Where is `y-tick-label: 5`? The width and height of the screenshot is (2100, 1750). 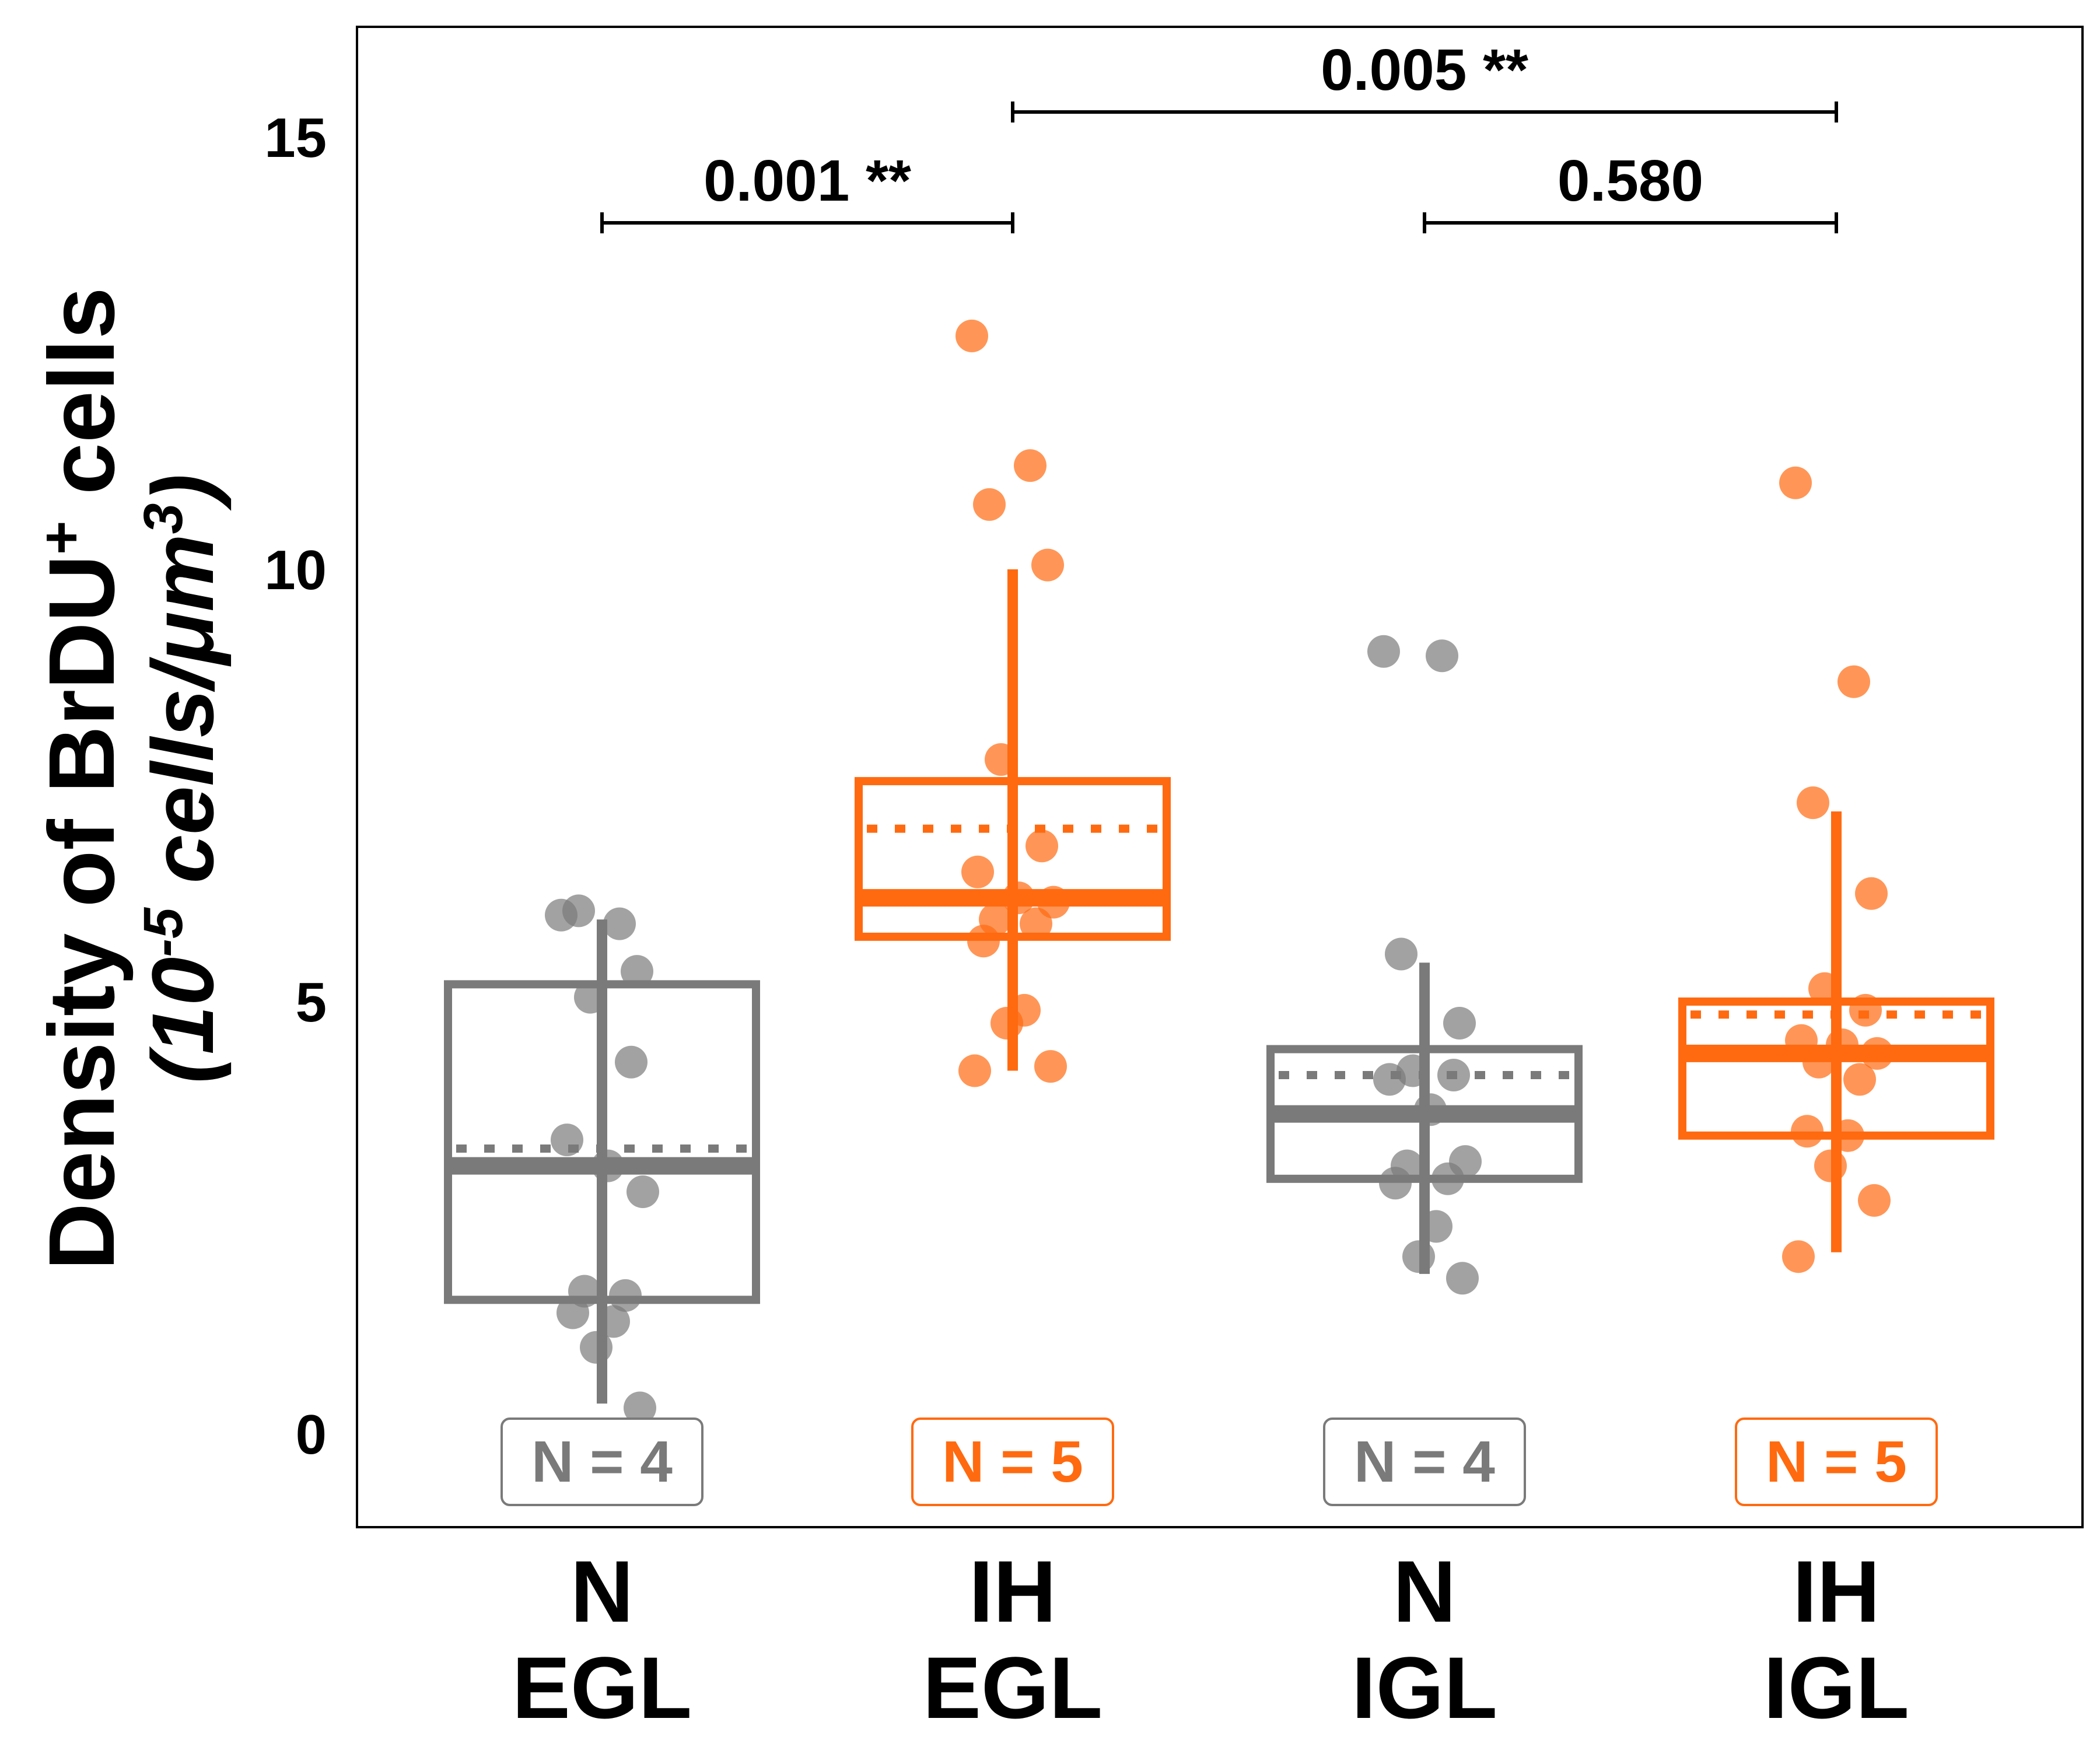 y-tick-label: 5 is located at coordinates (311, 1002).